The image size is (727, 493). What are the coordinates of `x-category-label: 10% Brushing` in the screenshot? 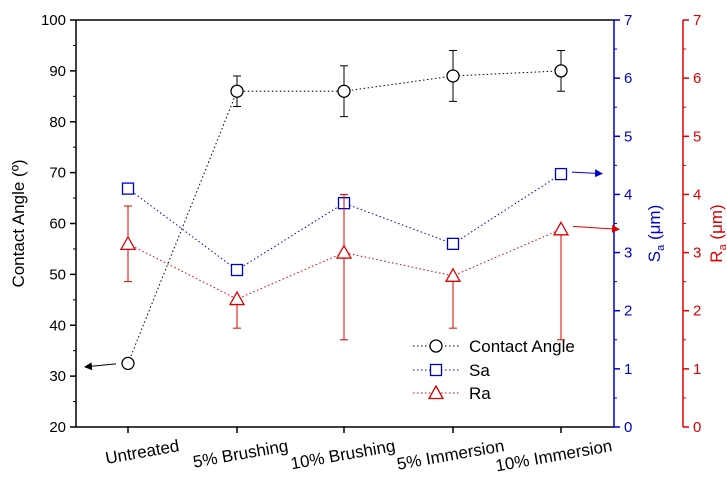 It's located at (343, 454).